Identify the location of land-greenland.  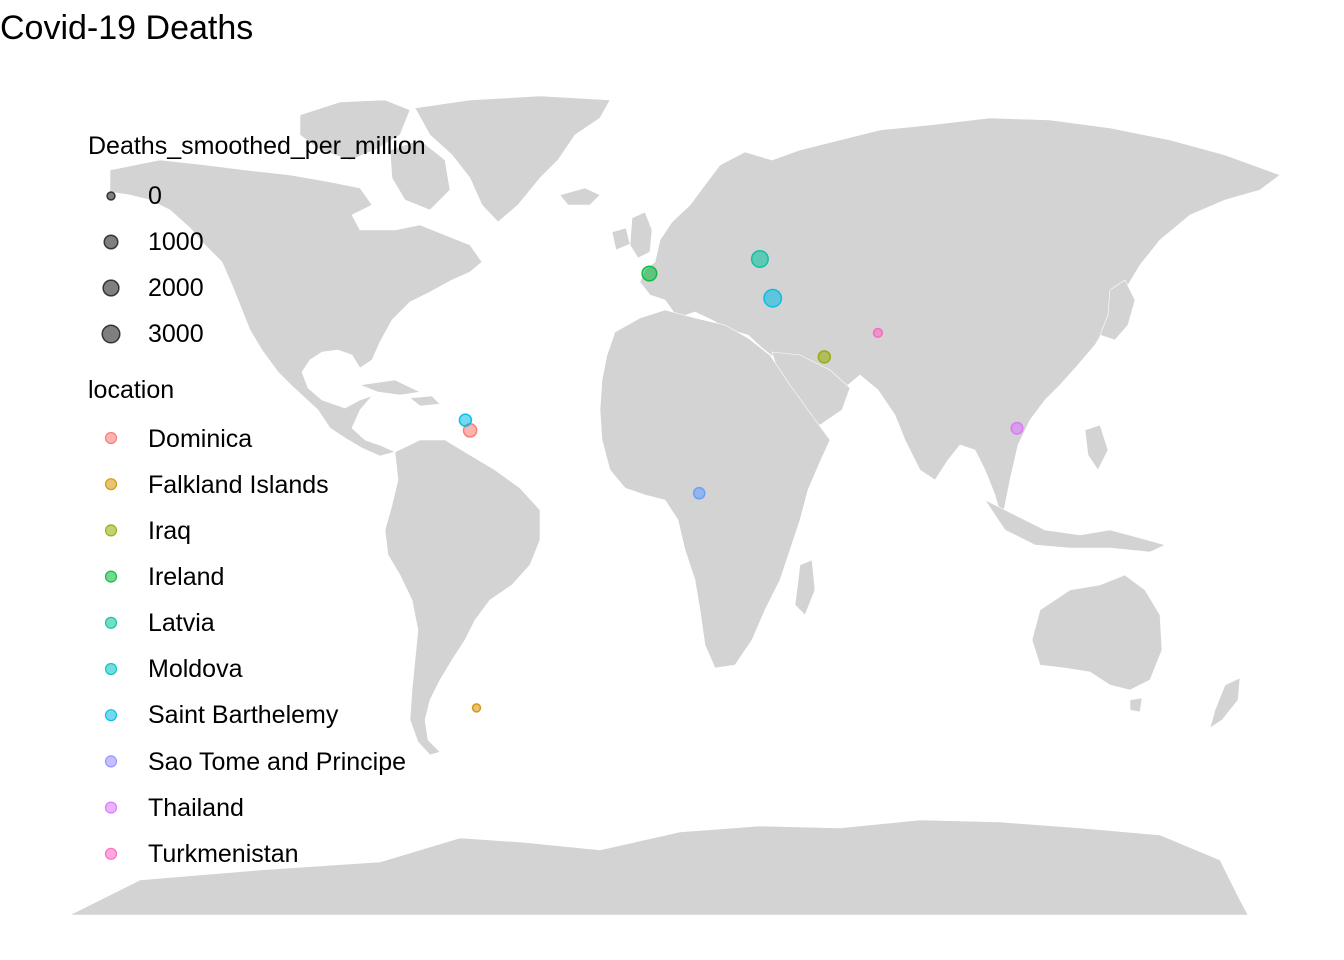
(512, 159).